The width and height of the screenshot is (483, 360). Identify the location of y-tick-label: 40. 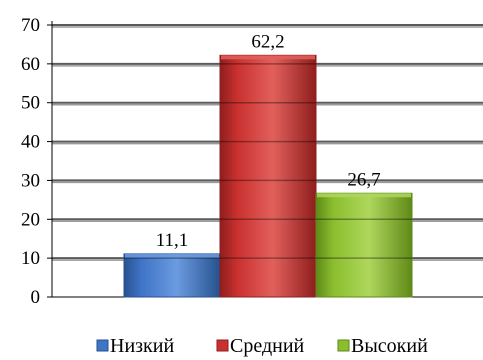
(30, 142).